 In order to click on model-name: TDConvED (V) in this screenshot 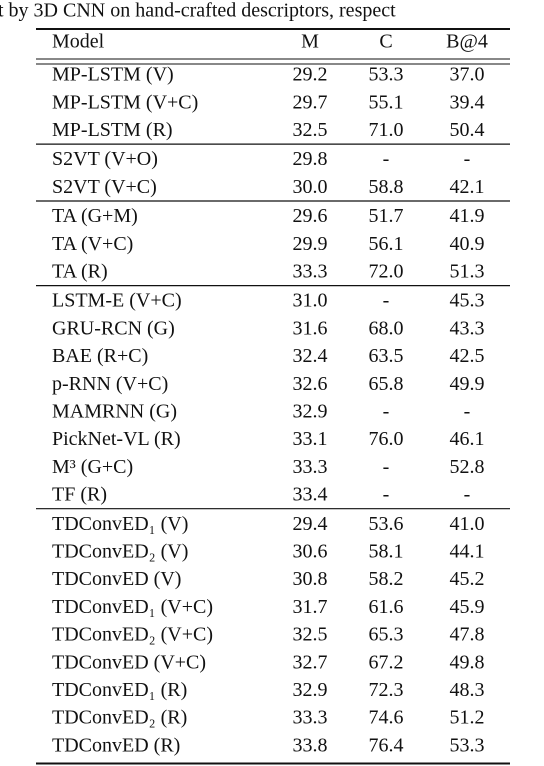, I will do `click(116, 579)`.